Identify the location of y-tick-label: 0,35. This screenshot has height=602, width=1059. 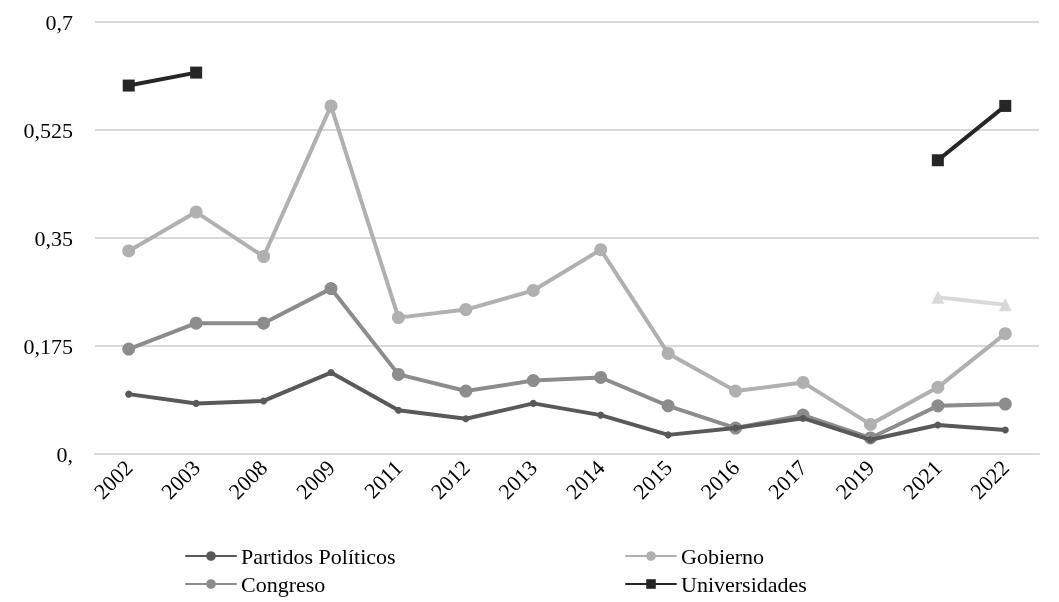
(53, 238).